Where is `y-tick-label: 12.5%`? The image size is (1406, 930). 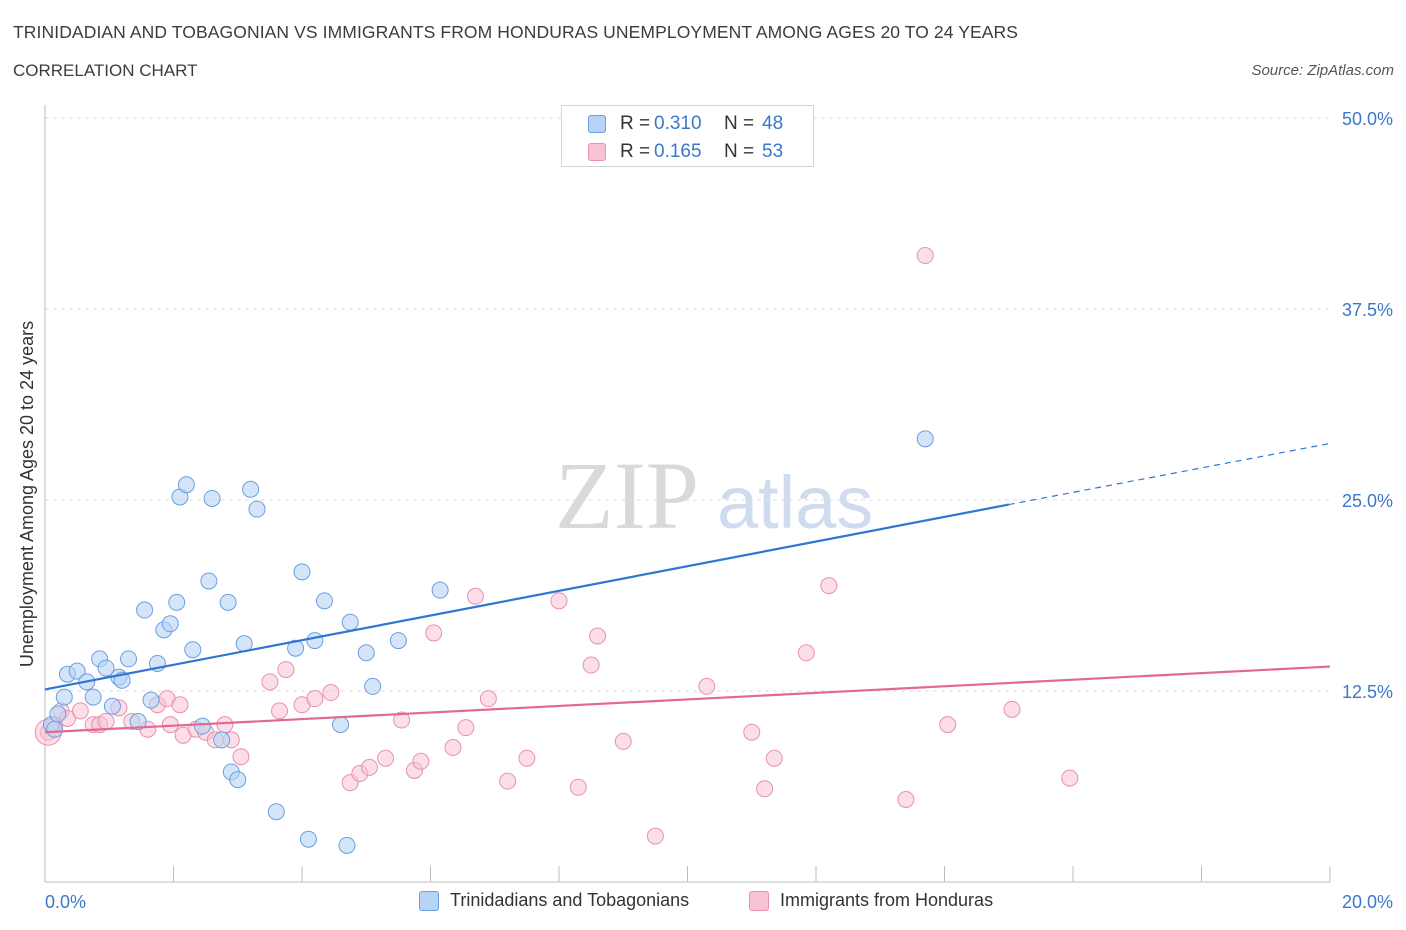
y-tick-label: 12.5% is located at coordinates (1367, 692).